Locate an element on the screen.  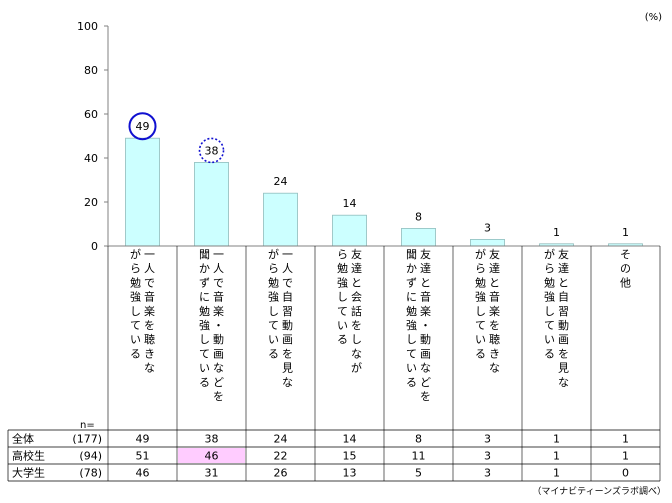
category-char: と is located at coordinates (494, 282).